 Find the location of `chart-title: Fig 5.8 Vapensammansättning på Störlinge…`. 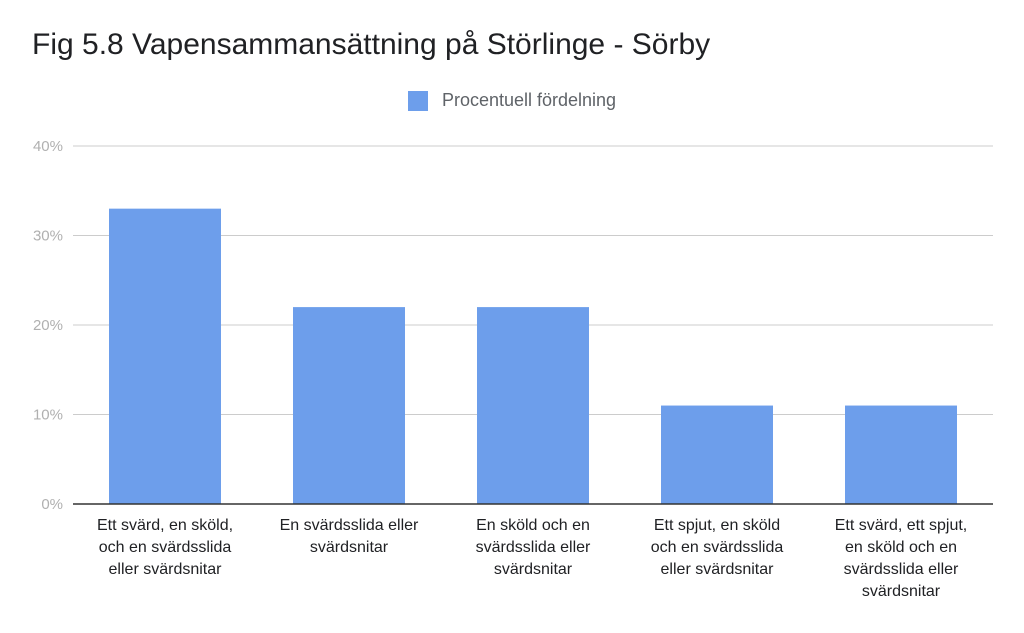

chart-title: Fig 5.8 Vapensammansättning på Störlinge… is located at coordinates (371, 44).